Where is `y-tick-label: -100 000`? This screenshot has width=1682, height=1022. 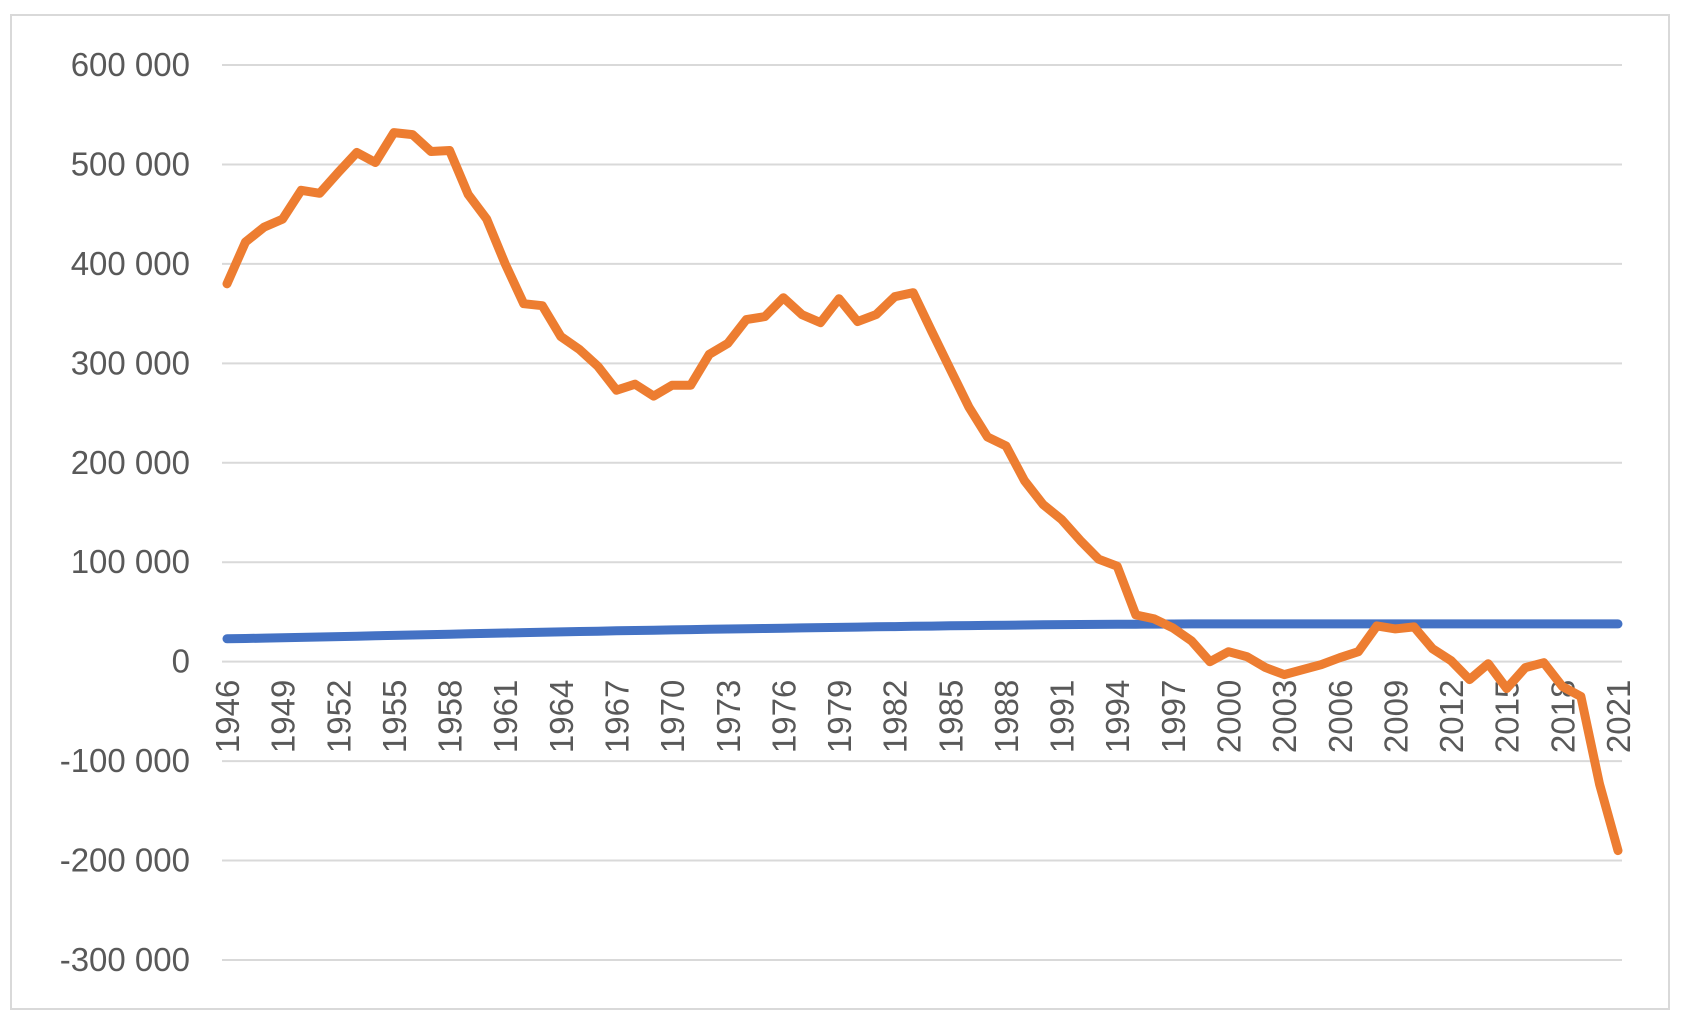
y-tick-label: -100 000 is located at coordinates (125, 760).